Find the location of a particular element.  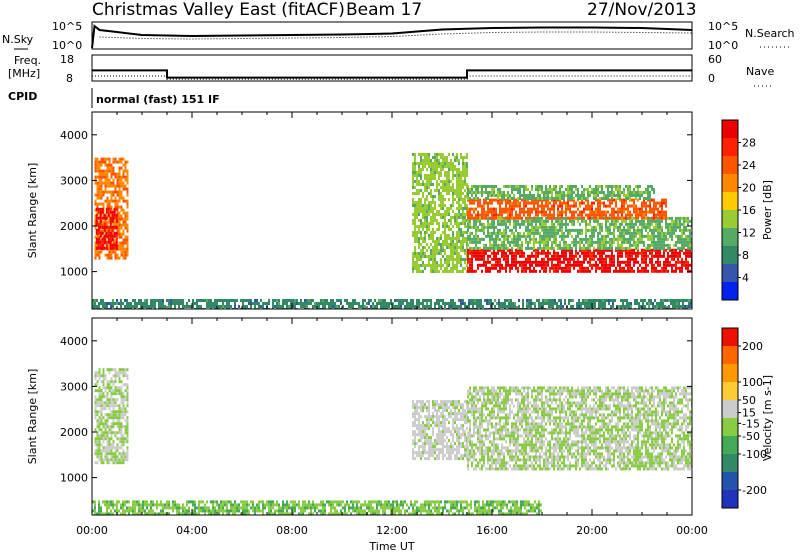

power-ytick-label: 2000 is located at coordinates (74, 226).